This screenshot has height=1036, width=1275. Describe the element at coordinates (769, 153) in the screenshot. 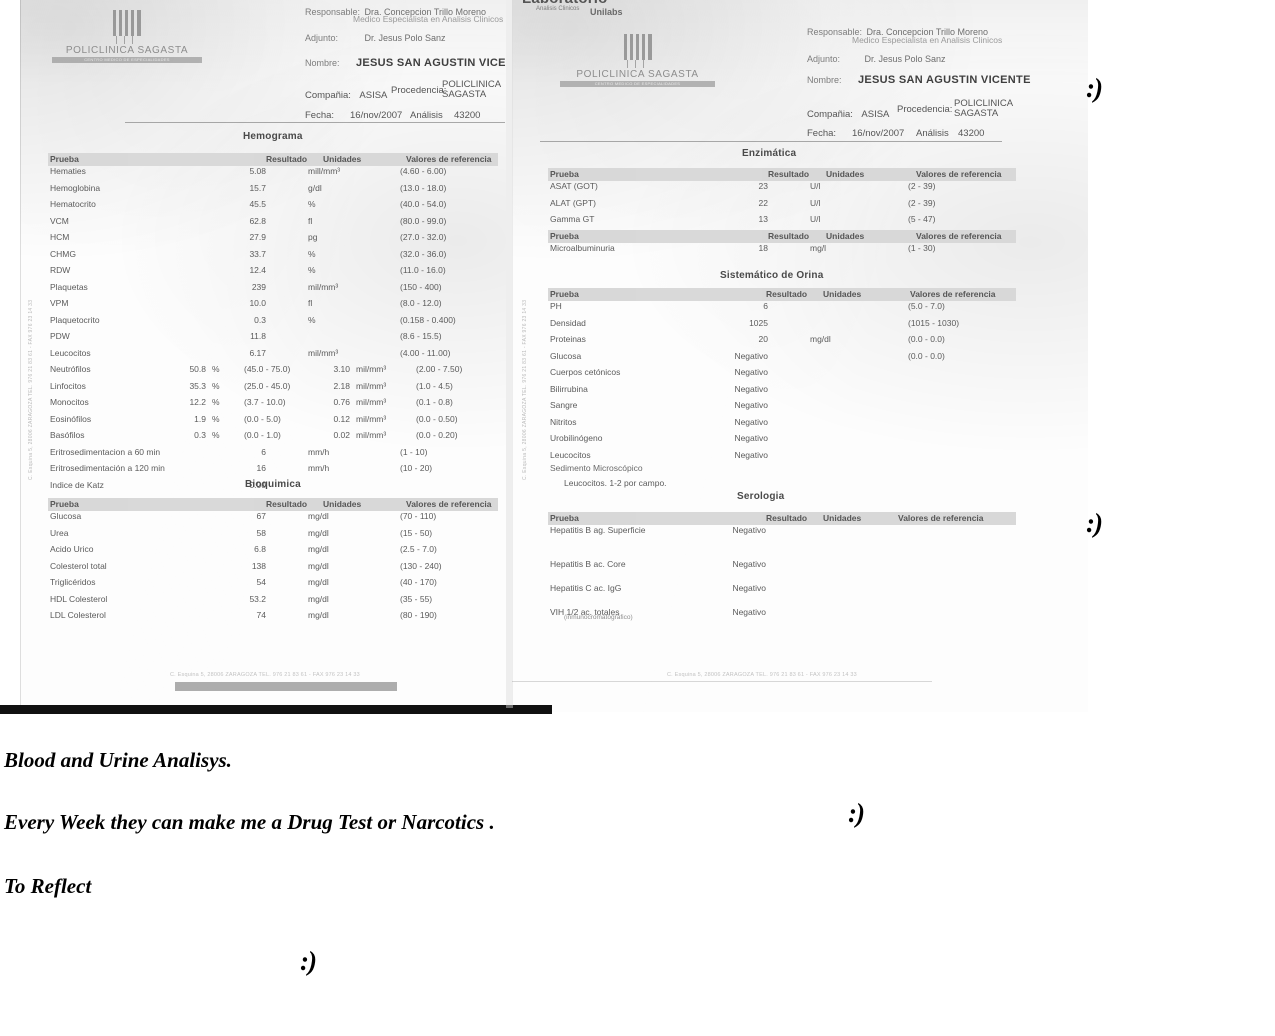

I see `section-title-enzimatica: Enzimática` at that location.